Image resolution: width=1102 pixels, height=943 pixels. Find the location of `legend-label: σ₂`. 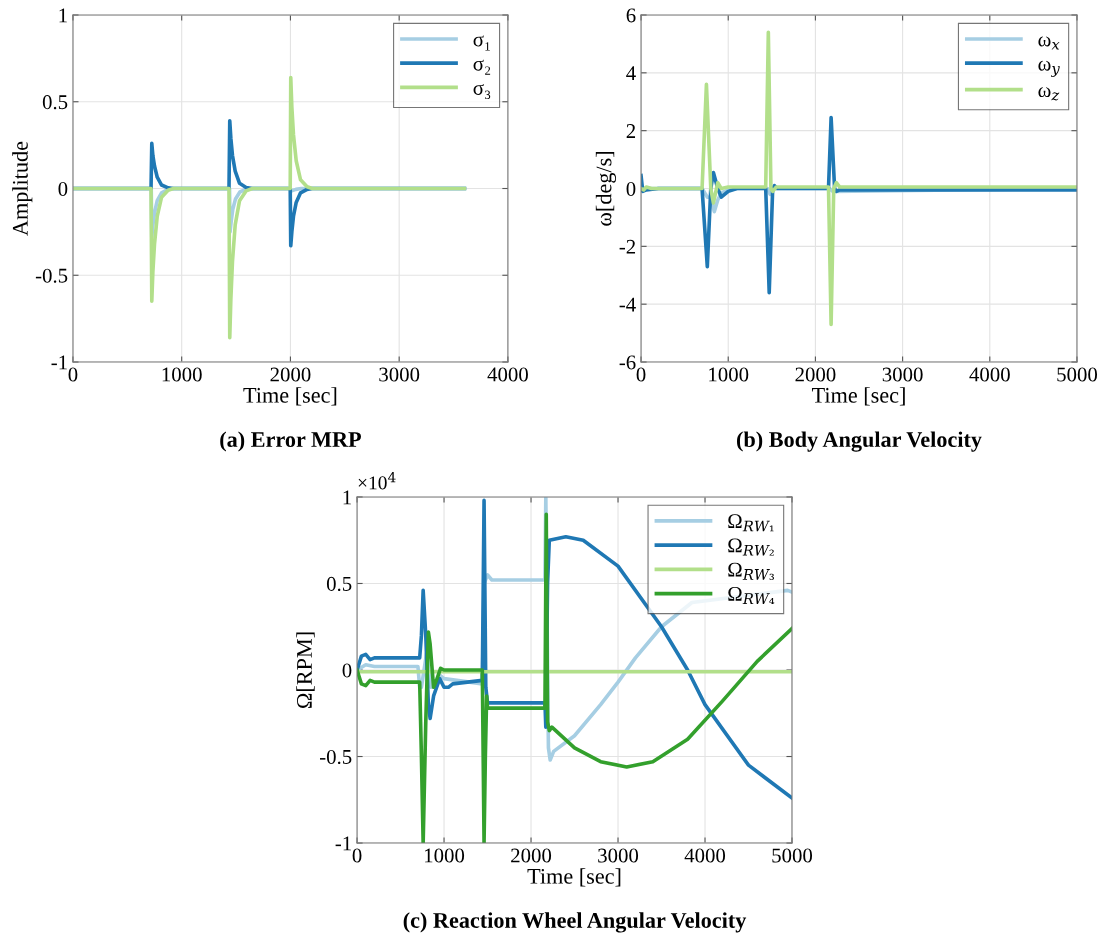

legend-label: σ₂ is located at coordinates (482, 67).